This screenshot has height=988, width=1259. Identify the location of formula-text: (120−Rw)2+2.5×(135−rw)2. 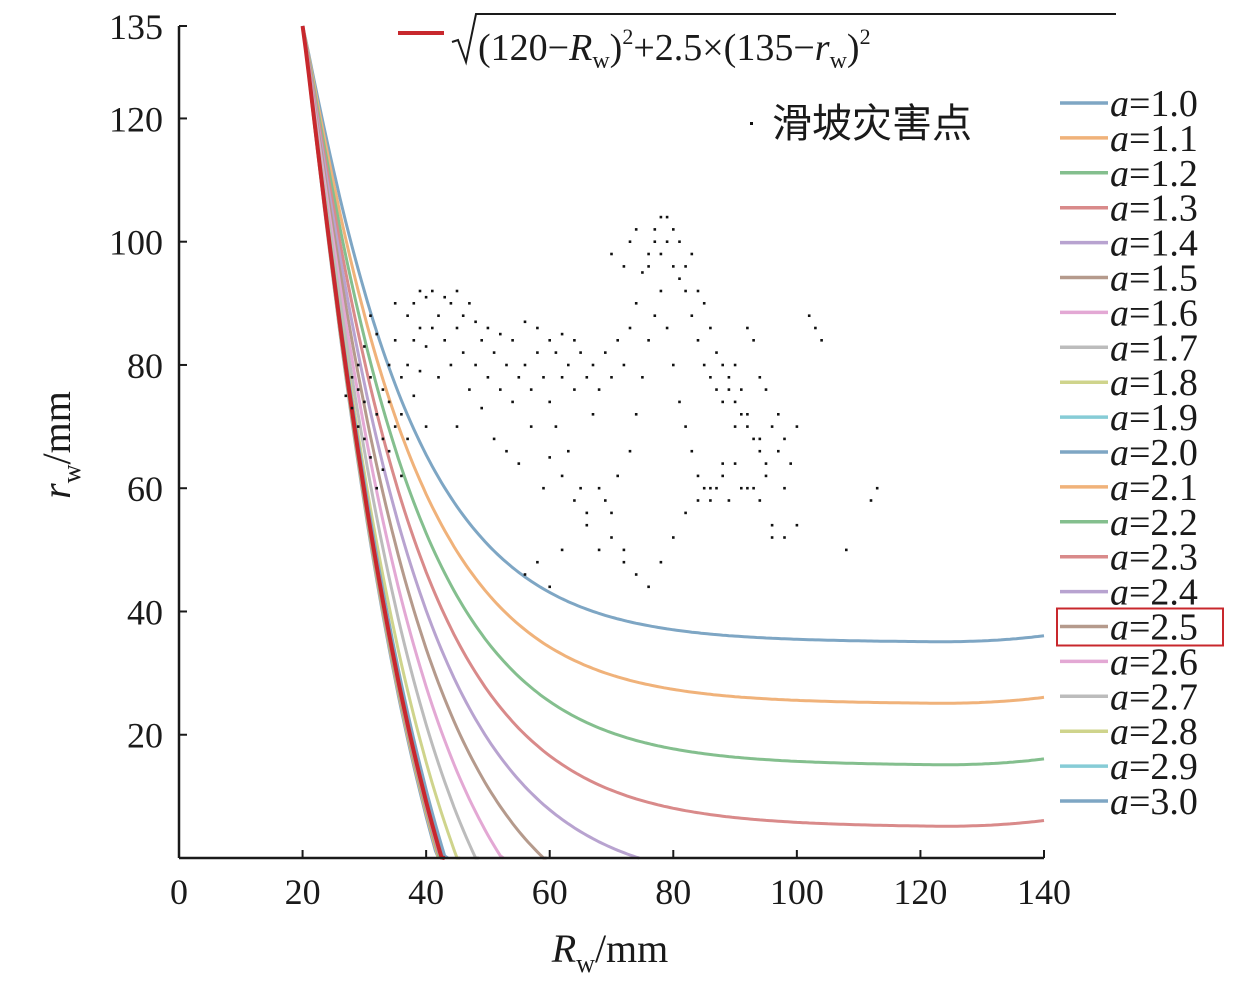
(674, 49).